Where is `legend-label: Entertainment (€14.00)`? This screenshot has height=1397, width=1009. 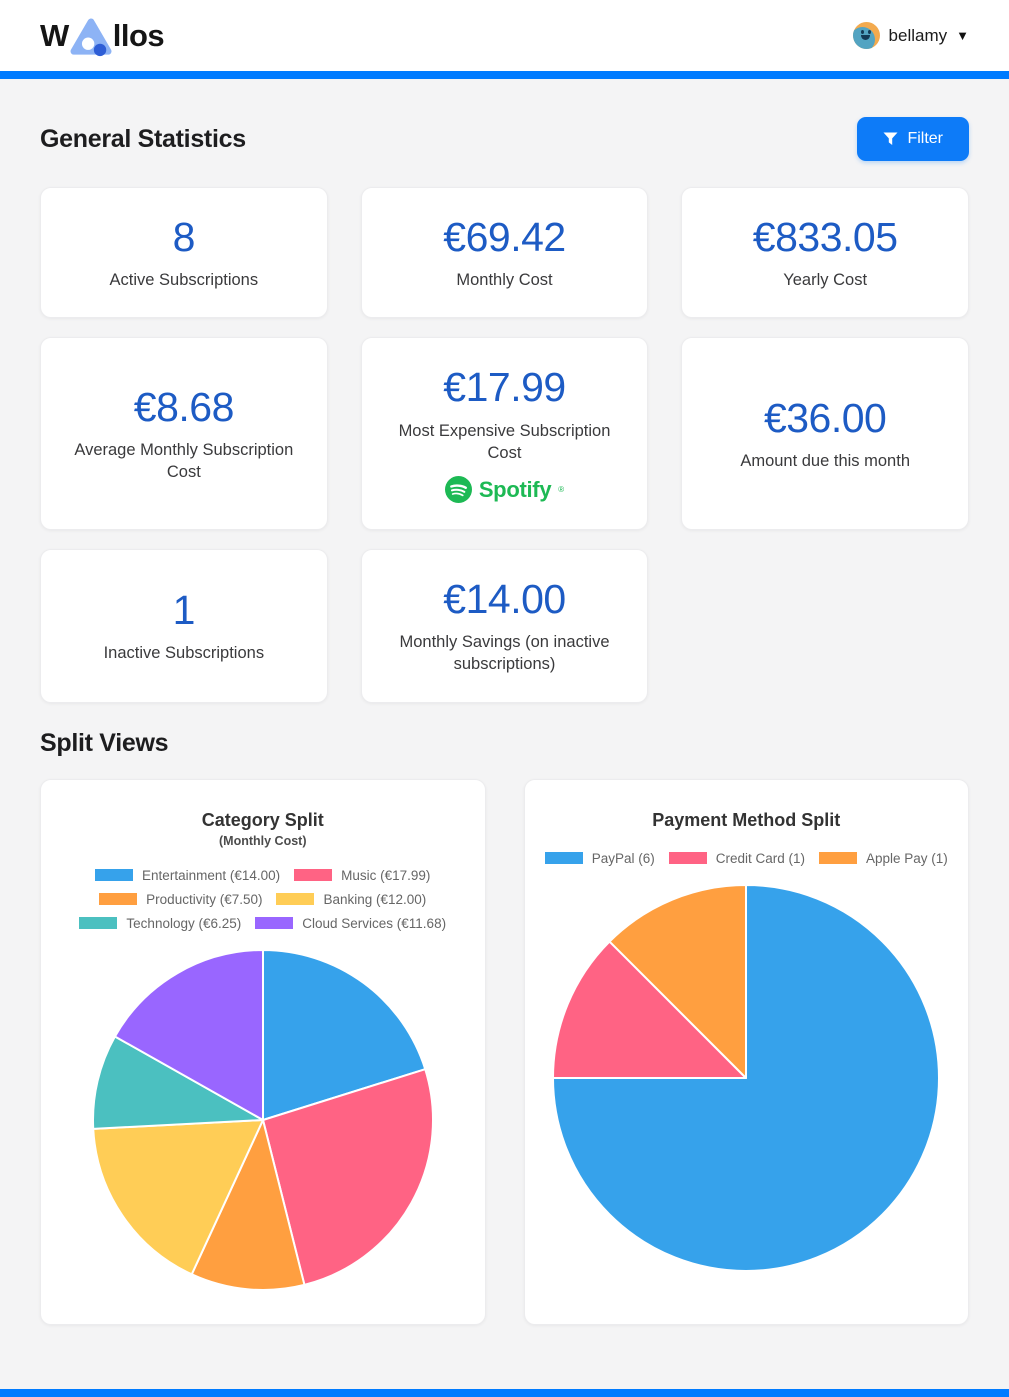
legend-label: Entertainment (€14.00) is located at coordinates (211, 875).